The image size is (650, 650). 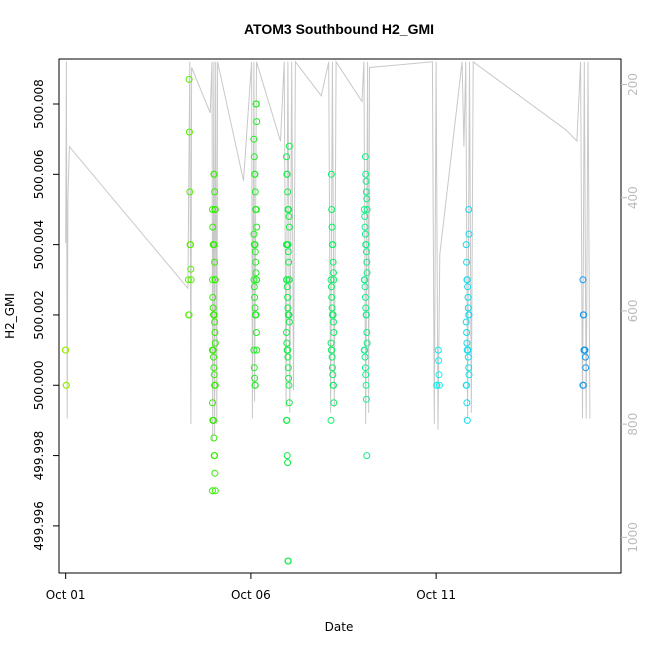 What do you see at coordinates (39, 385) in the screenshot?
I see `y-tick-label: 500.000` at bounding box center [39, 385].